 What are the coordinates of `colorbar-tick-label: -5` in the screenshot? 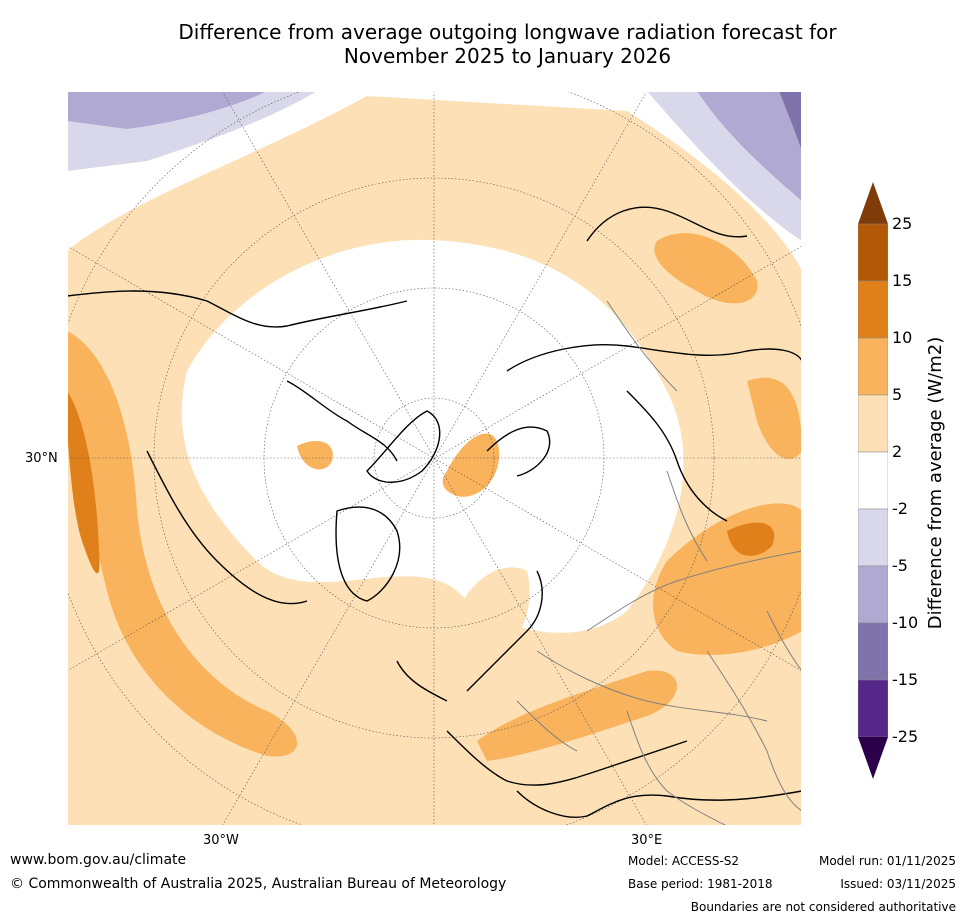 It's located at (900, 565).